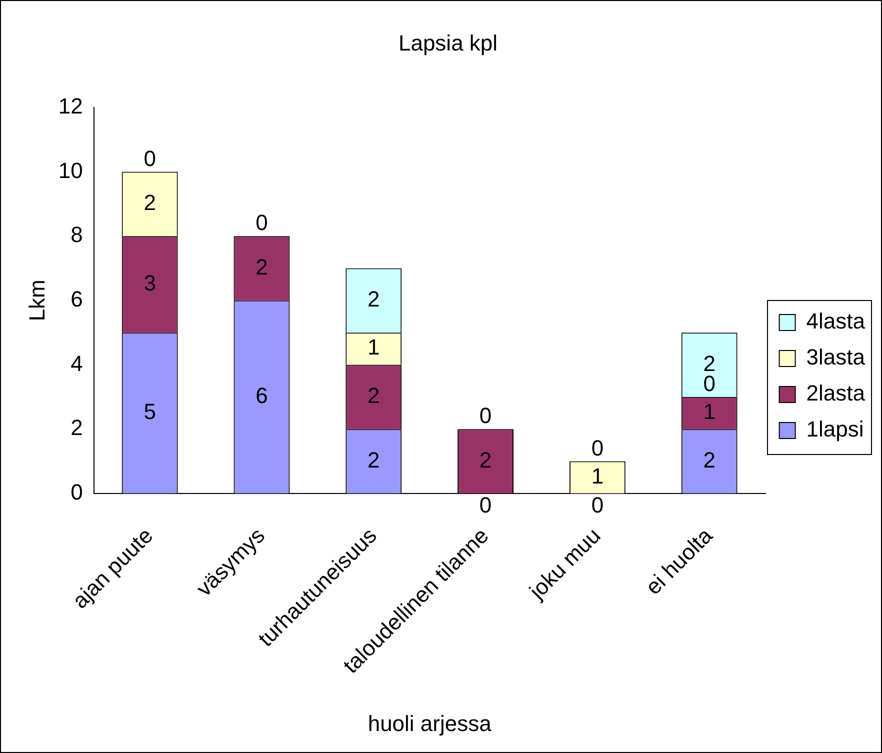 The image size is (882, 753). Describe the element at coordinates (150, 411) in the screenshot. I see `data-label: 5` at that location.